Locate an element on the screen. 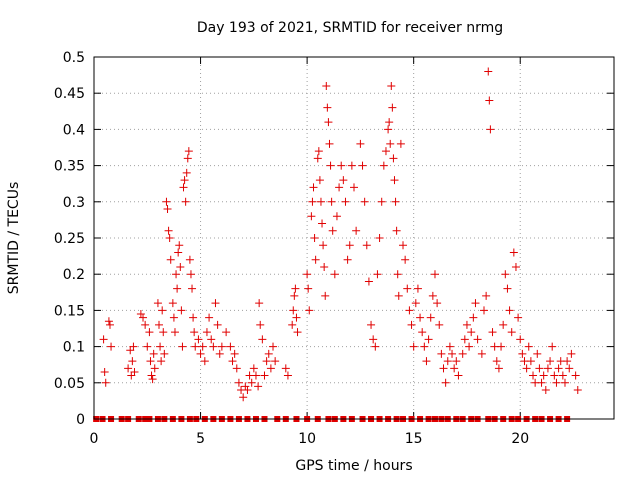  y-tick-label: 0.2 is located at coordinates (74, 275).